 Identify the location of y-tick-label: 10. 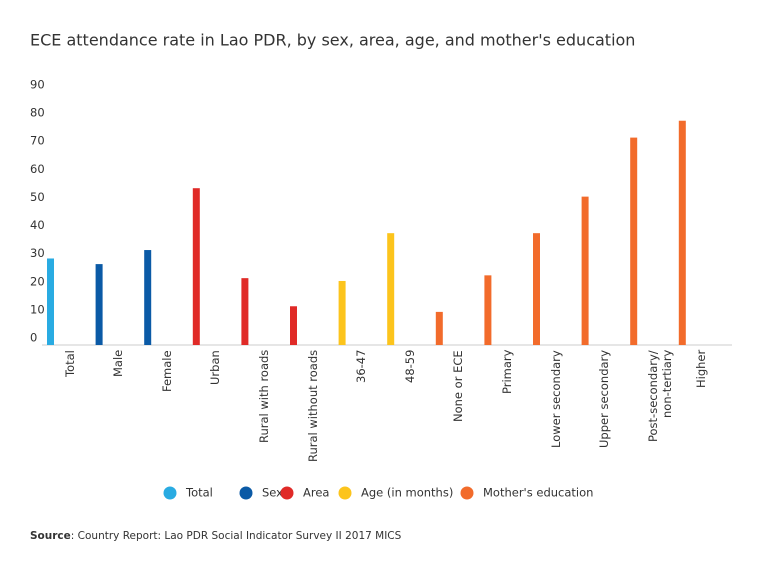
(37, 309).